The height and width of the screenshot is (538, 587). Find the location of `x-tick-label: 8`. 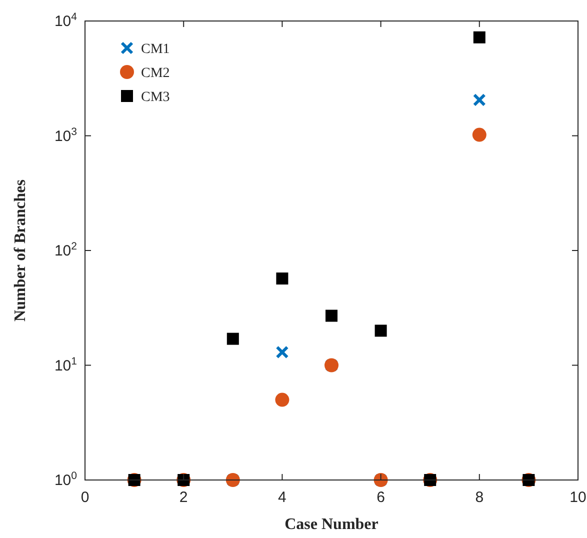

x-tick-label: 8 is located at coordinates (479, 497).